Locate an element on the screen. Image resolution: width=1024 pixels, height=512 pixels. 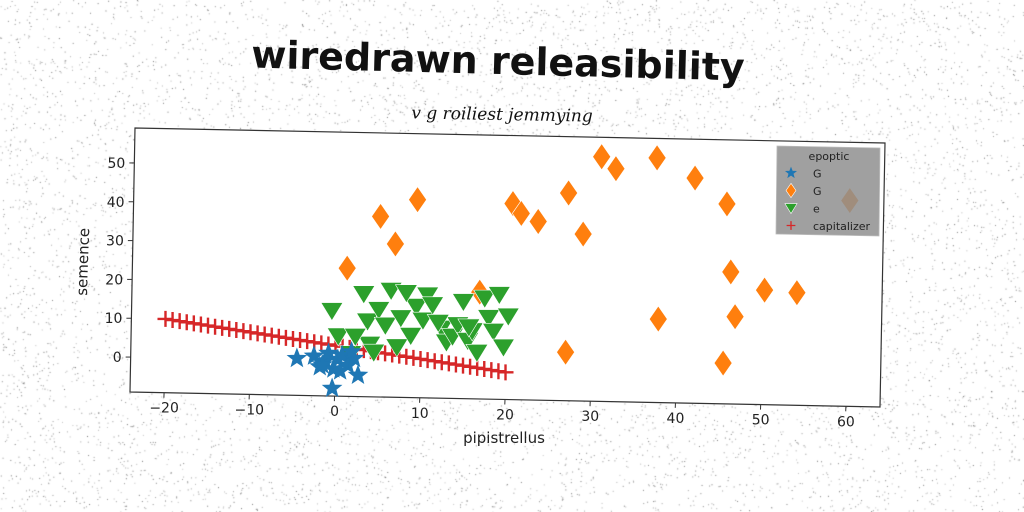
legend: epoptic GGe capitalizer is located at coordinates (828, 191).